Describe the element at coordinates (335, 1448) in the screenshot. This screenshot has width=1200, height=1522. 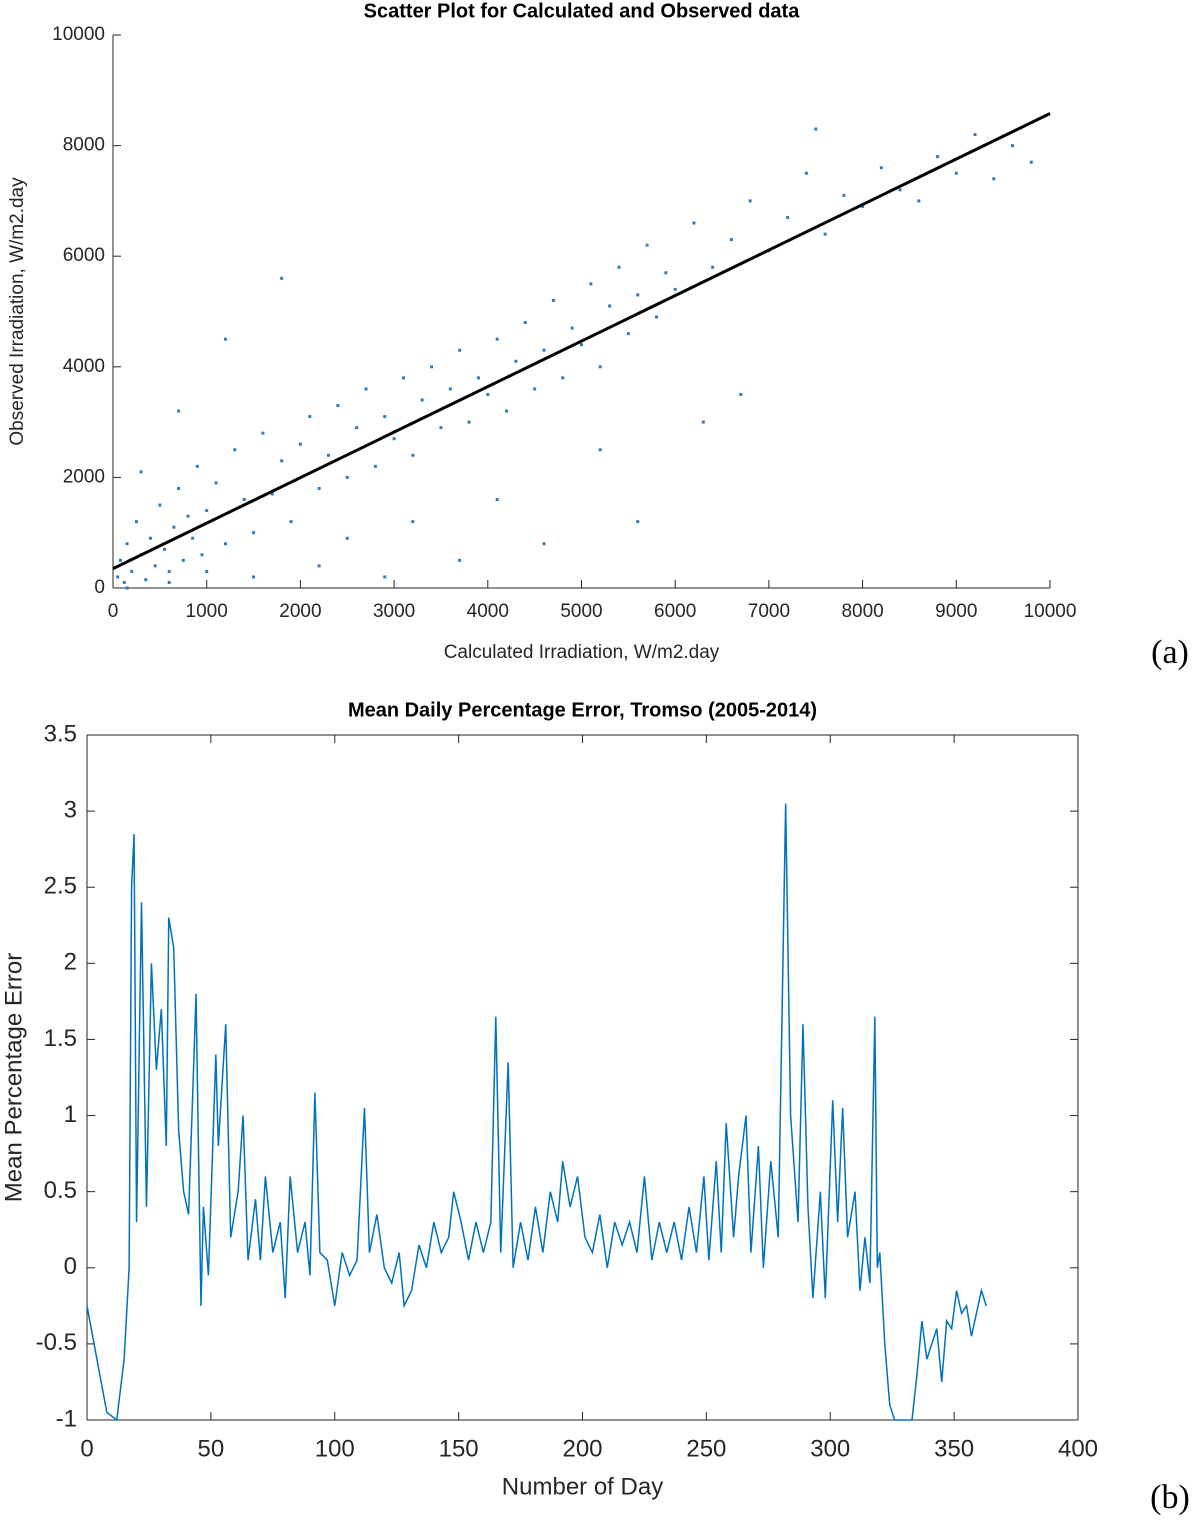
I see `x-tick-label: 100` at that location.